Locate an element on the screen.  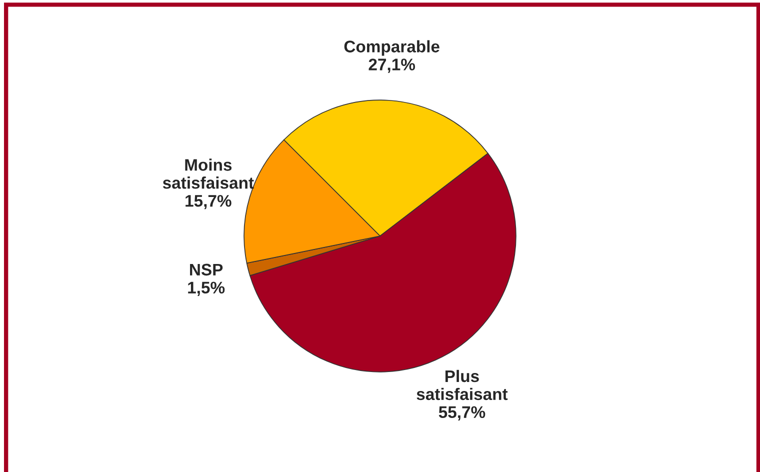
data-label: 55,7% is located at coordinates (462, 413).